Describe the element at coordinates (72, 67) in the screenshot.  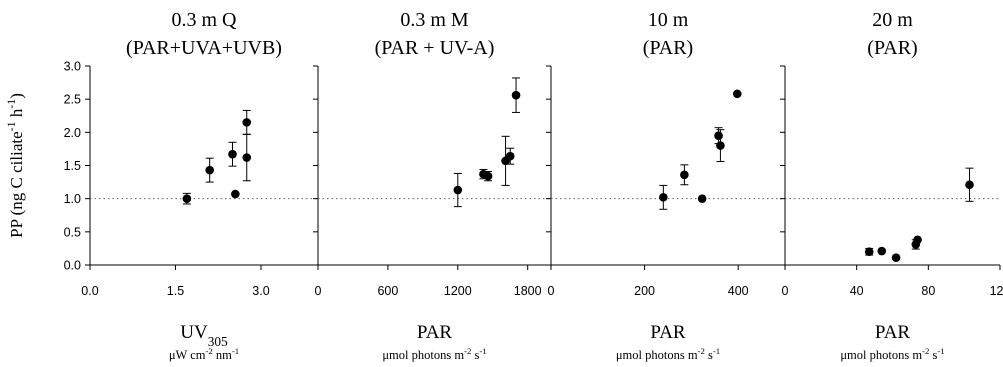
I see `y-tick-label: 3.0` at that location.